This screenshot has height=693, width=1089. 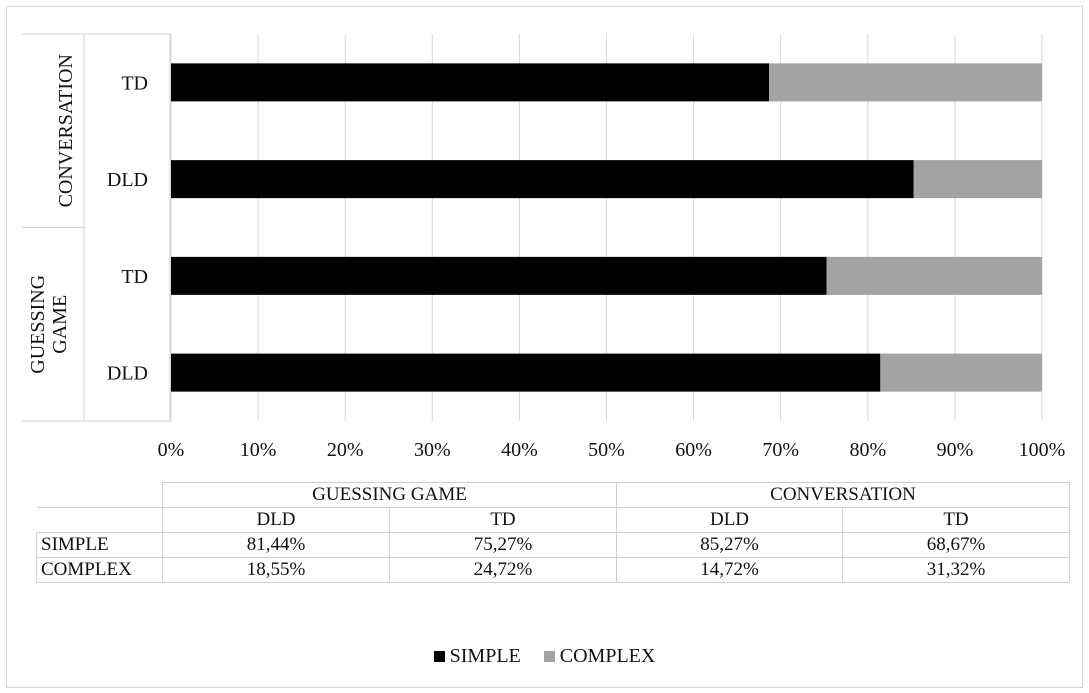 I want to click on table-row-label: COMPLEX, so click(x=99, y=570).